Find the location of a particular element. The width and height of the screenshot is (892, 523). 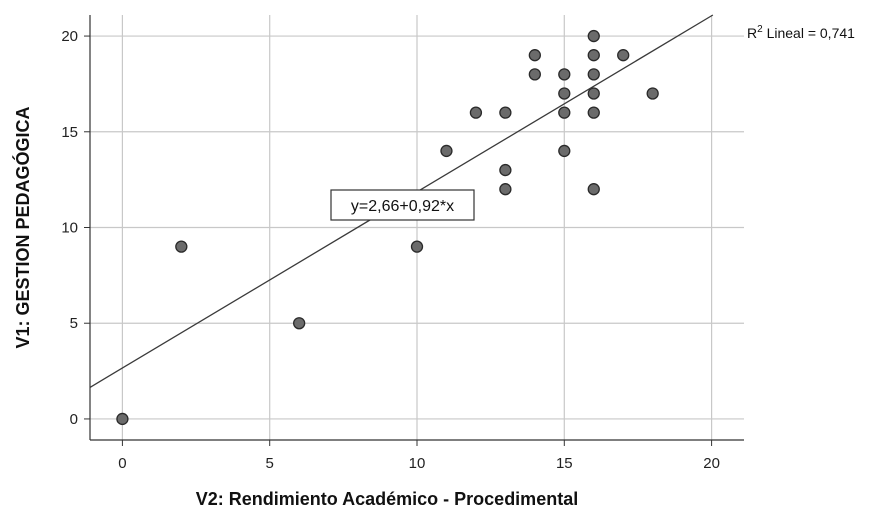

x-tick-label: 5 is located at coordinates (270, 463).